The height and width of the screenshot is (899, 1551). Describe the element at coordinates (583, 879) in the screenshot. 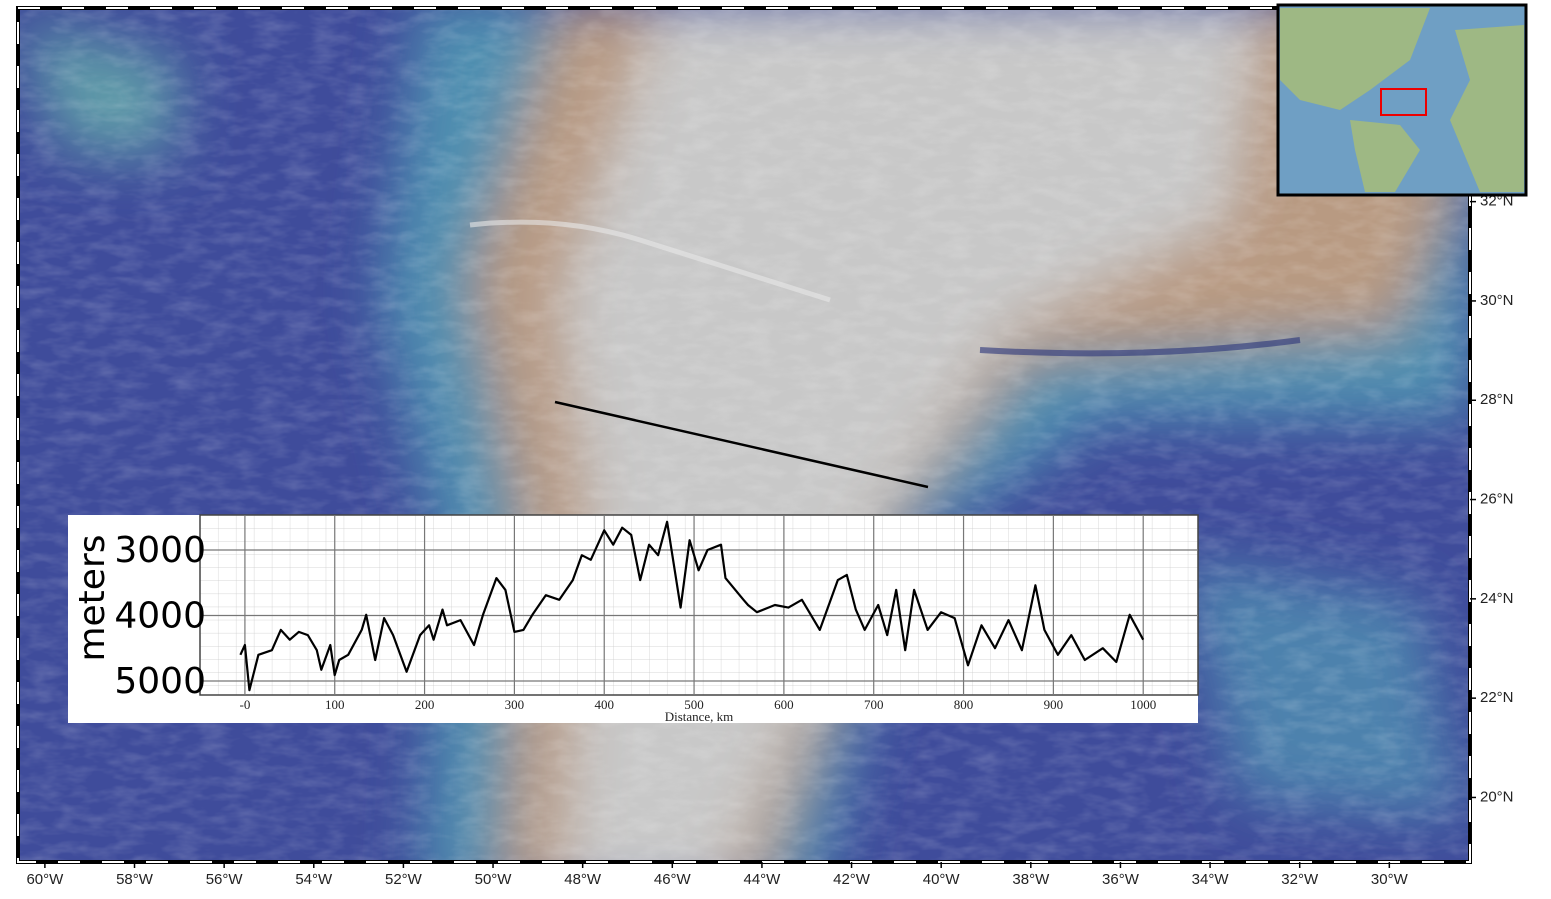

I see `lon-tick-label: 48°W` at that location.